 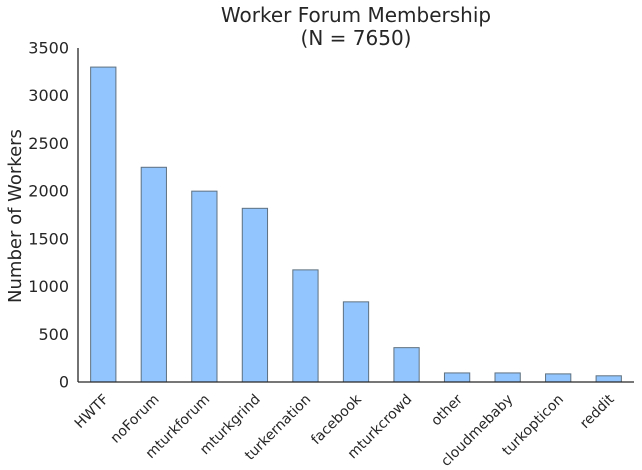 I want to click on y-tick-label: 0, so click(x=64, y=382).